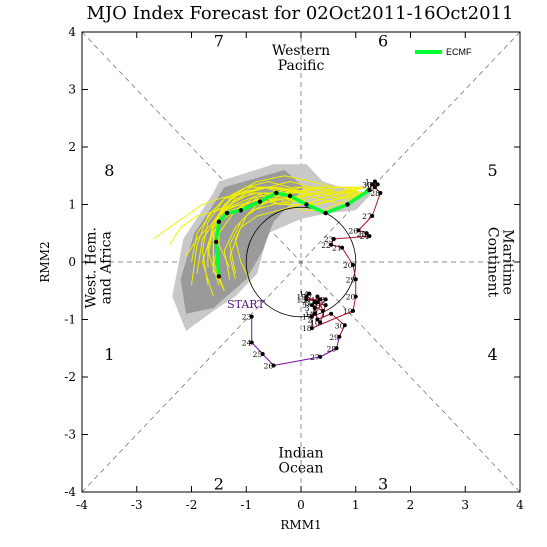  I want to click on observed-day-label: 5, so click(304, 305).